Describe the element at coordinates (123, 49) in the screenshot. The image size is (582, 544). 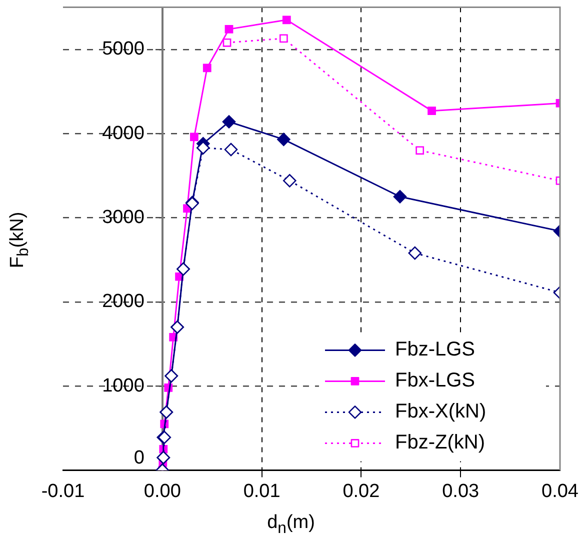
I see `y-tick-label: 5000` at that location.